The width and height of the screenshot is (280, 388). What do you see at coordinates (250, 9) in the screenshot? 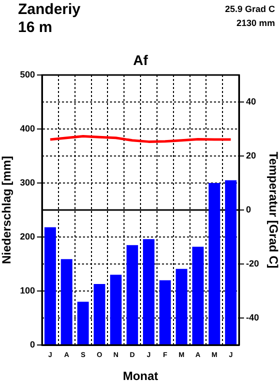
I see `text: 25.9 Grad C` at bounding box center [250, 9].